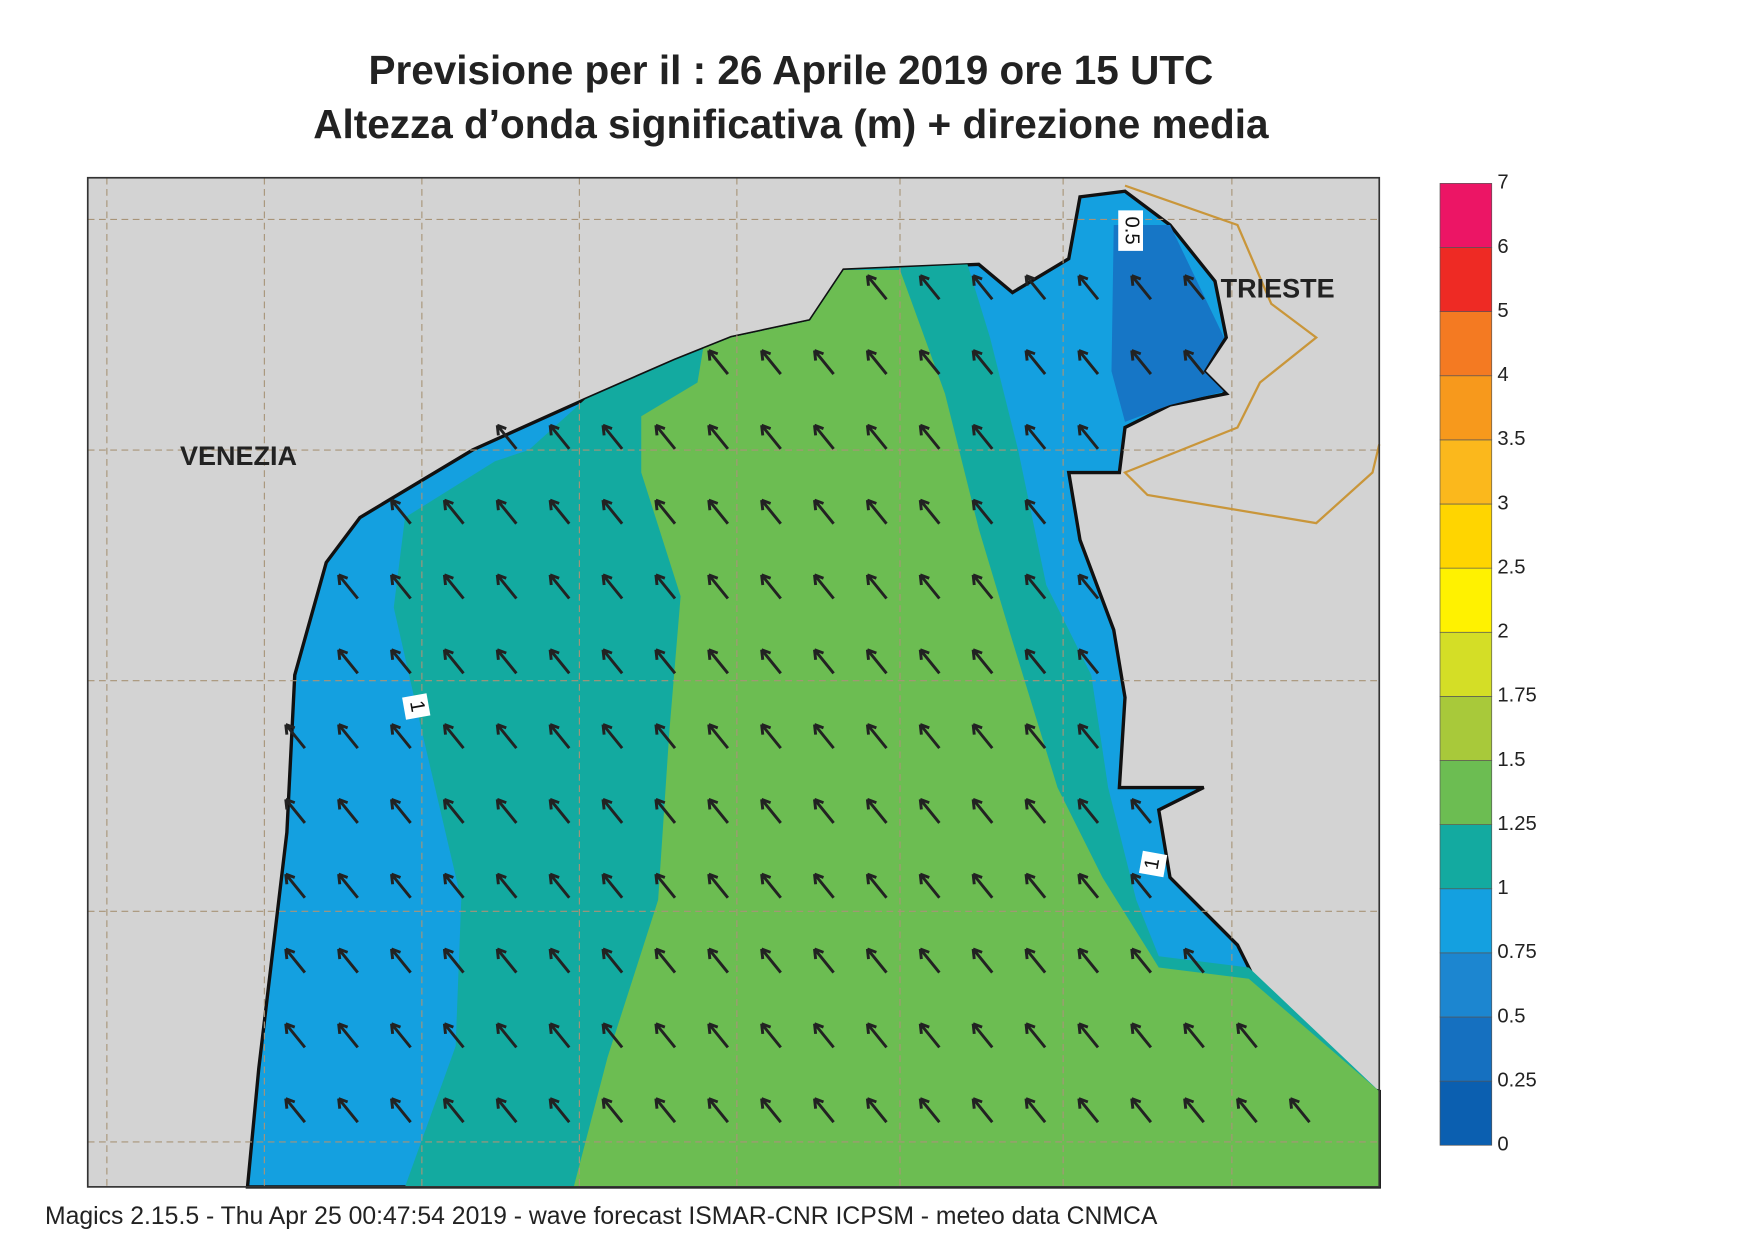 The height and width of the screenshot is (1242, 1755). I want to click on place-label: VENEZIA, so click(238, 456).